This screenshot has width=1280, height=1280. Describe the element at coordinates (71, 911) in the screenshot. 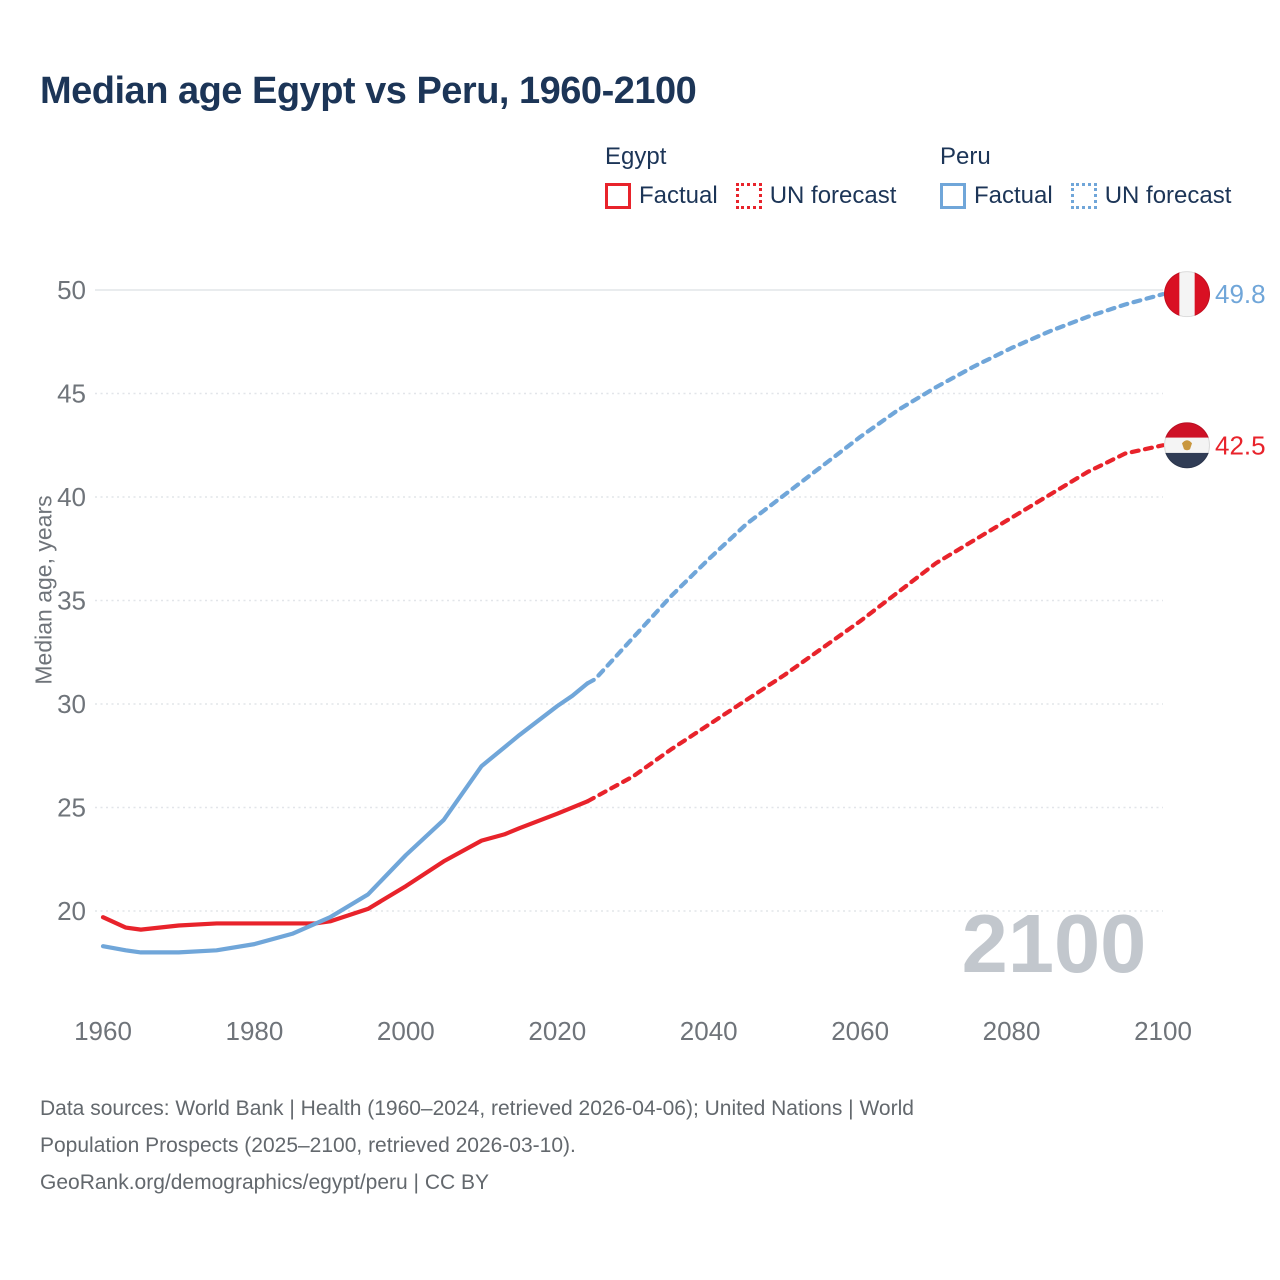

I see `y-tick-label-20: 20` at that location.